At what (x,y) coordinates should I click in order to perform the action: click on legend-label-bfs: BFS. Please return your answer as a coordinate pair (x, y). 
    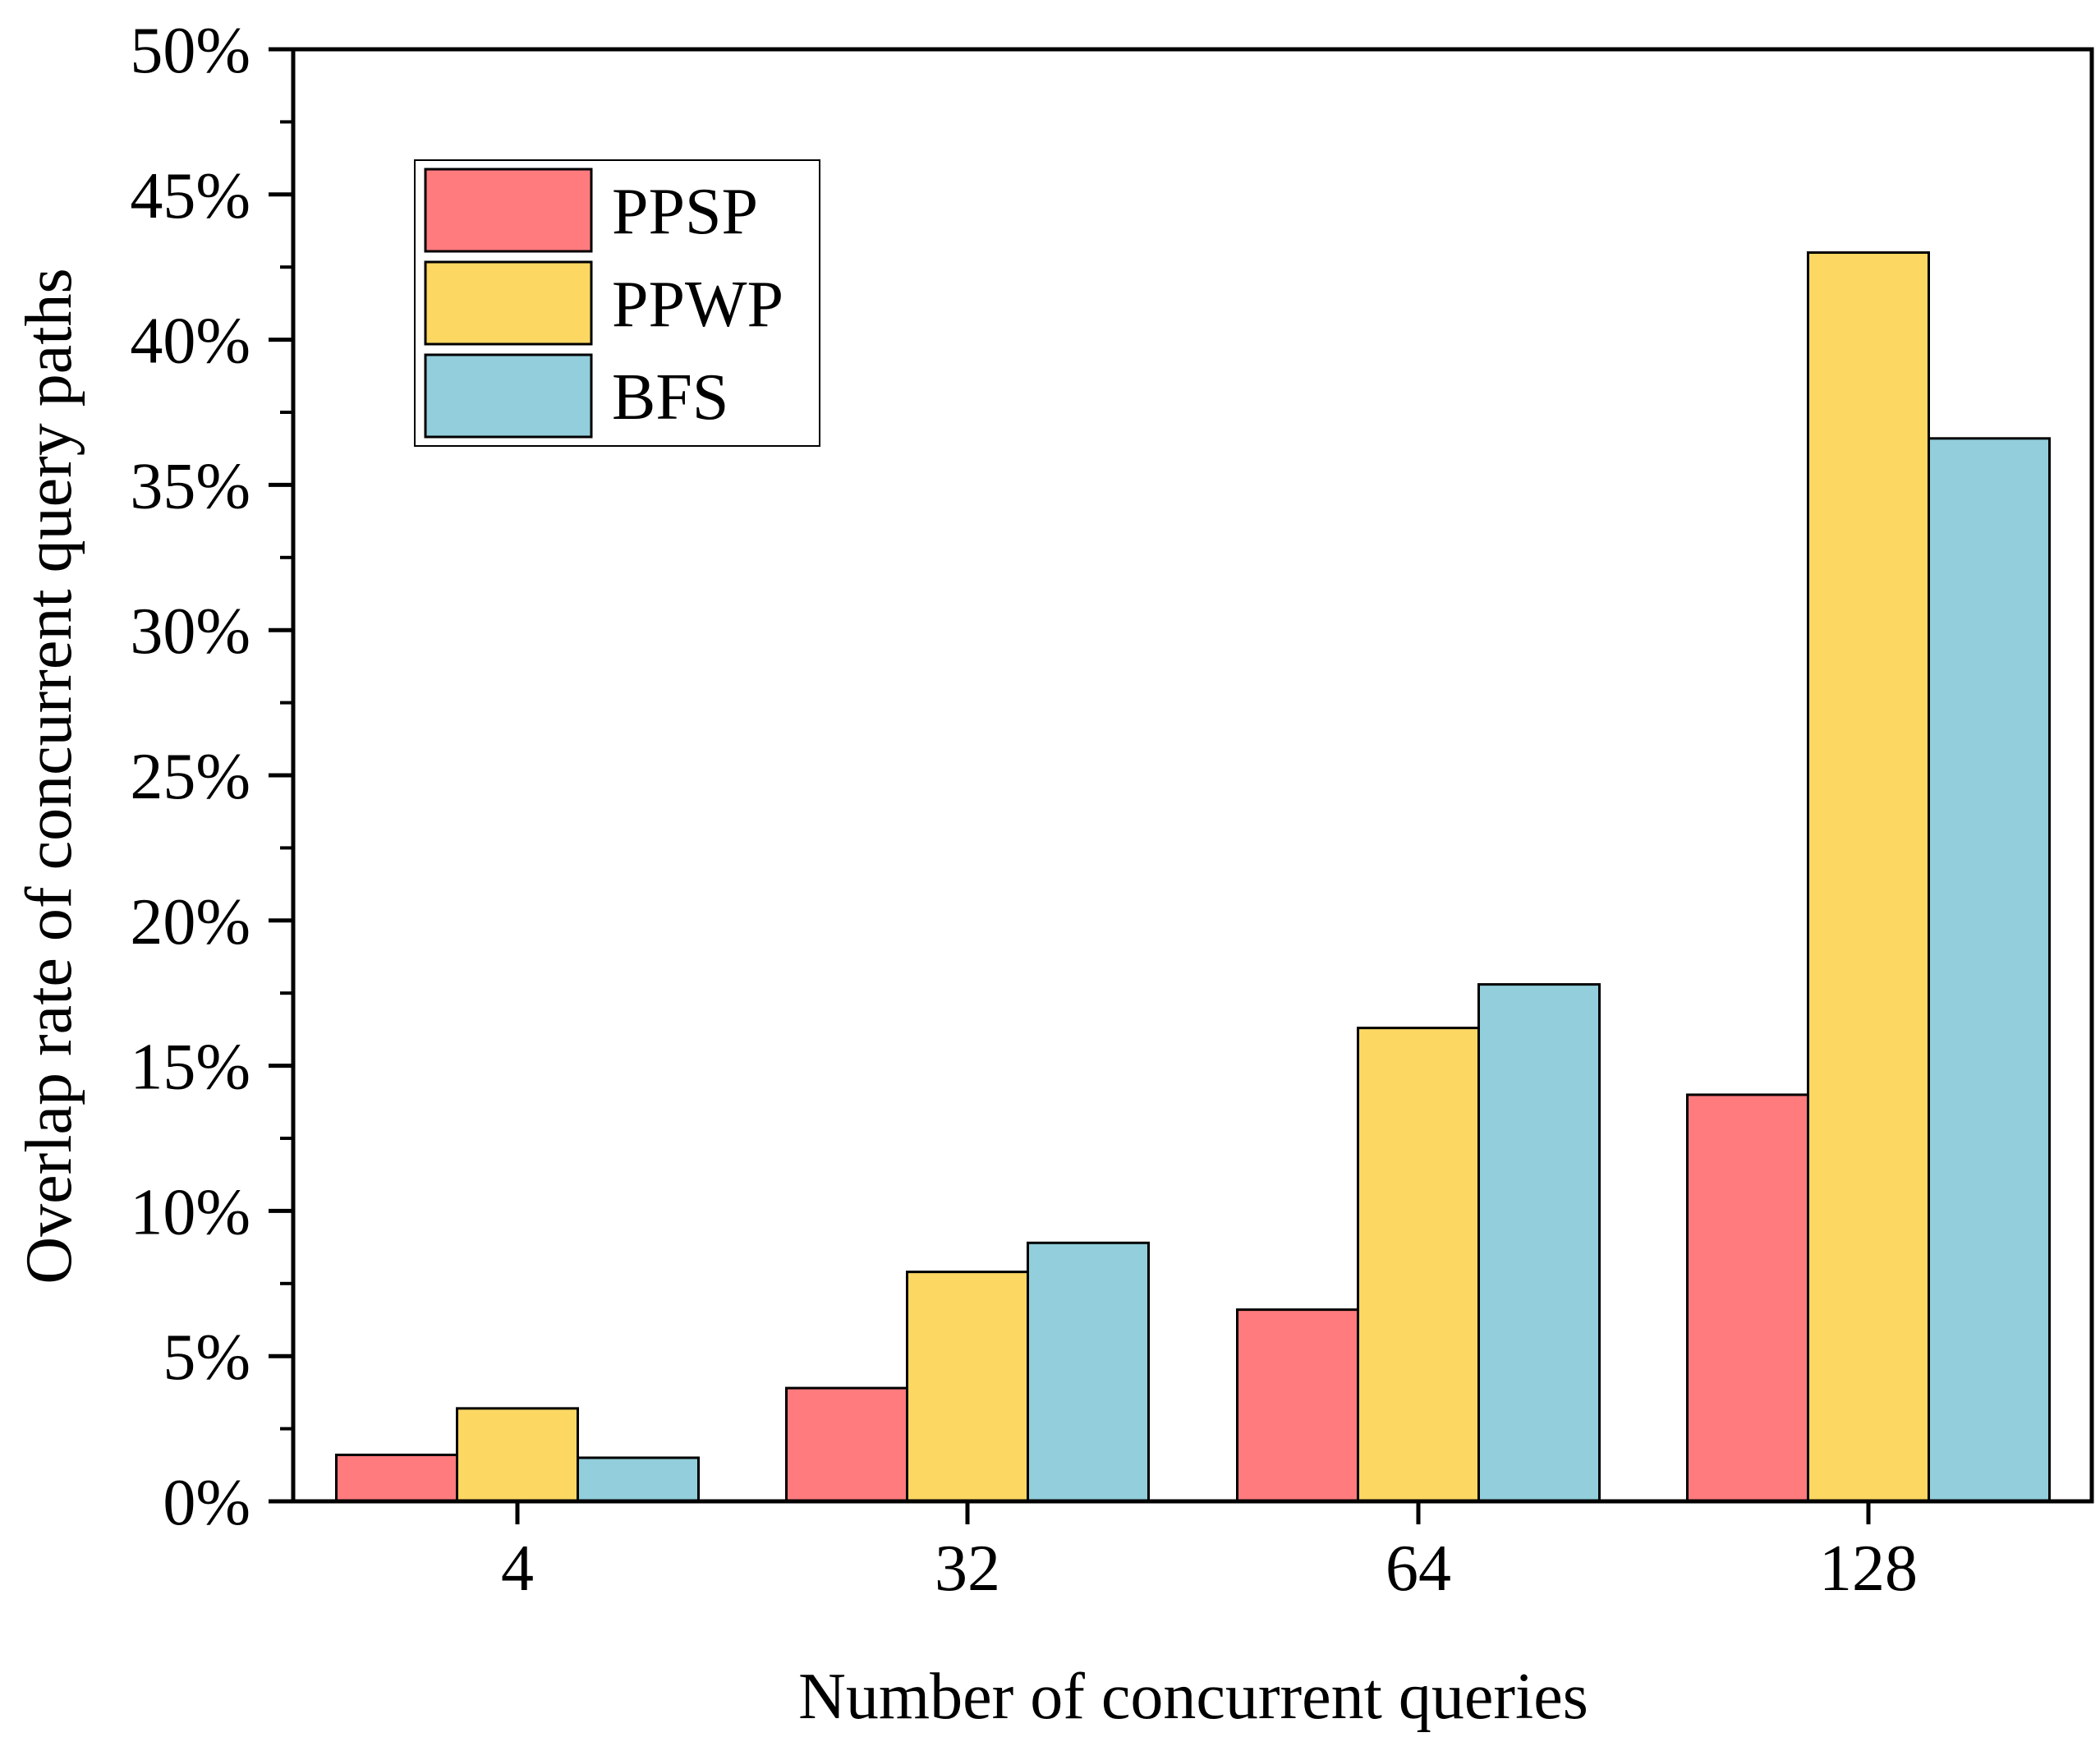
    Looking at the image, I should click on (670, 397).